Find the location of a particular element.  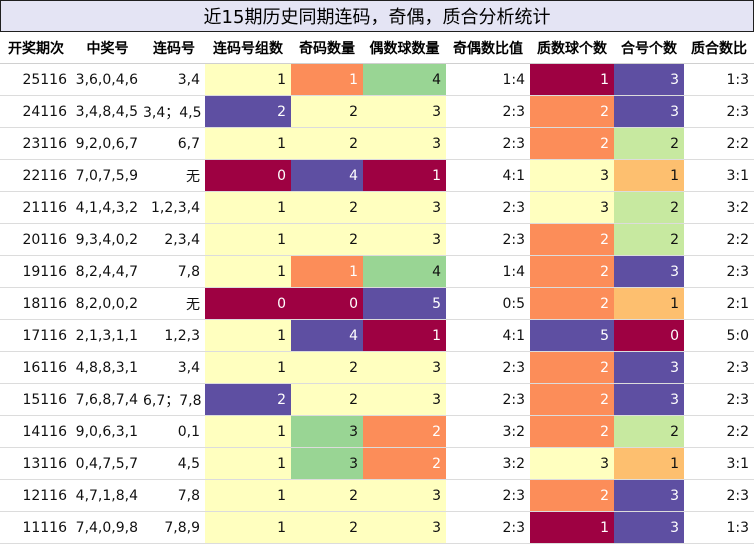

table-row: 17116 2,1,3,1,1 1,2,3 1 4 1 4:1 5 0 5:0 is located at coordinates (377, 335).